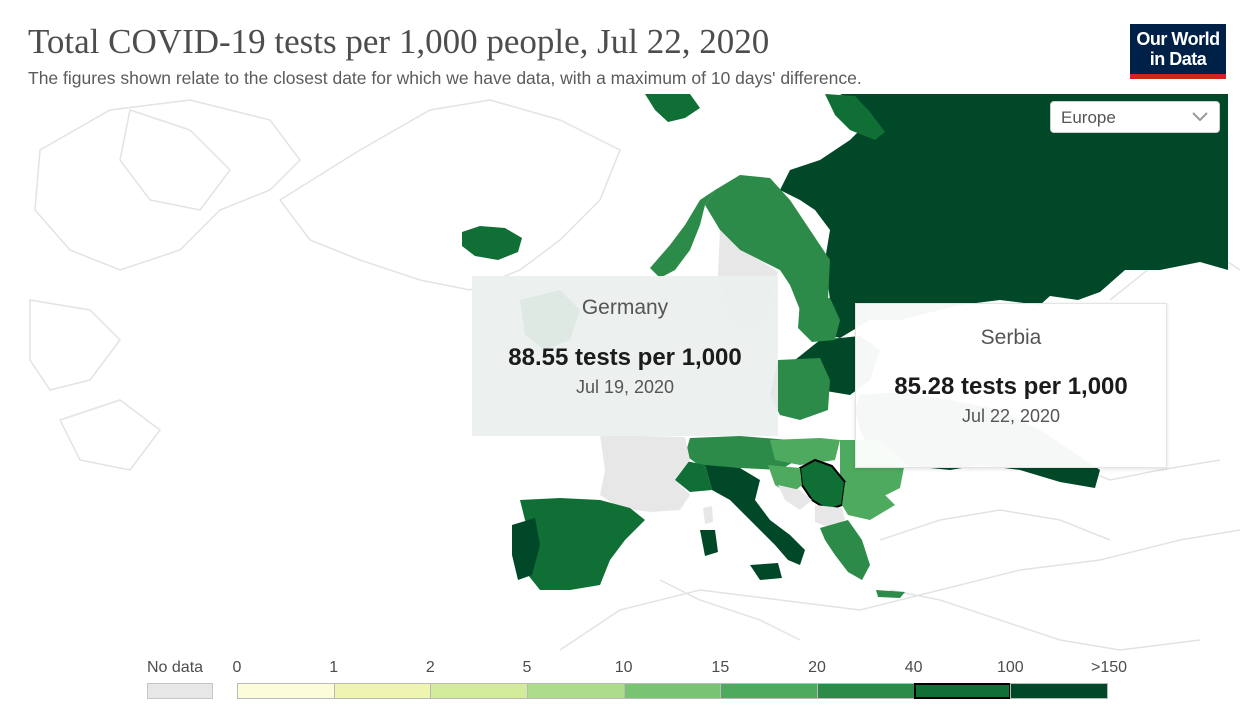  Describe the element at coordinates (845, 550) in the screenshot. I see `map-region-greece` at that location.